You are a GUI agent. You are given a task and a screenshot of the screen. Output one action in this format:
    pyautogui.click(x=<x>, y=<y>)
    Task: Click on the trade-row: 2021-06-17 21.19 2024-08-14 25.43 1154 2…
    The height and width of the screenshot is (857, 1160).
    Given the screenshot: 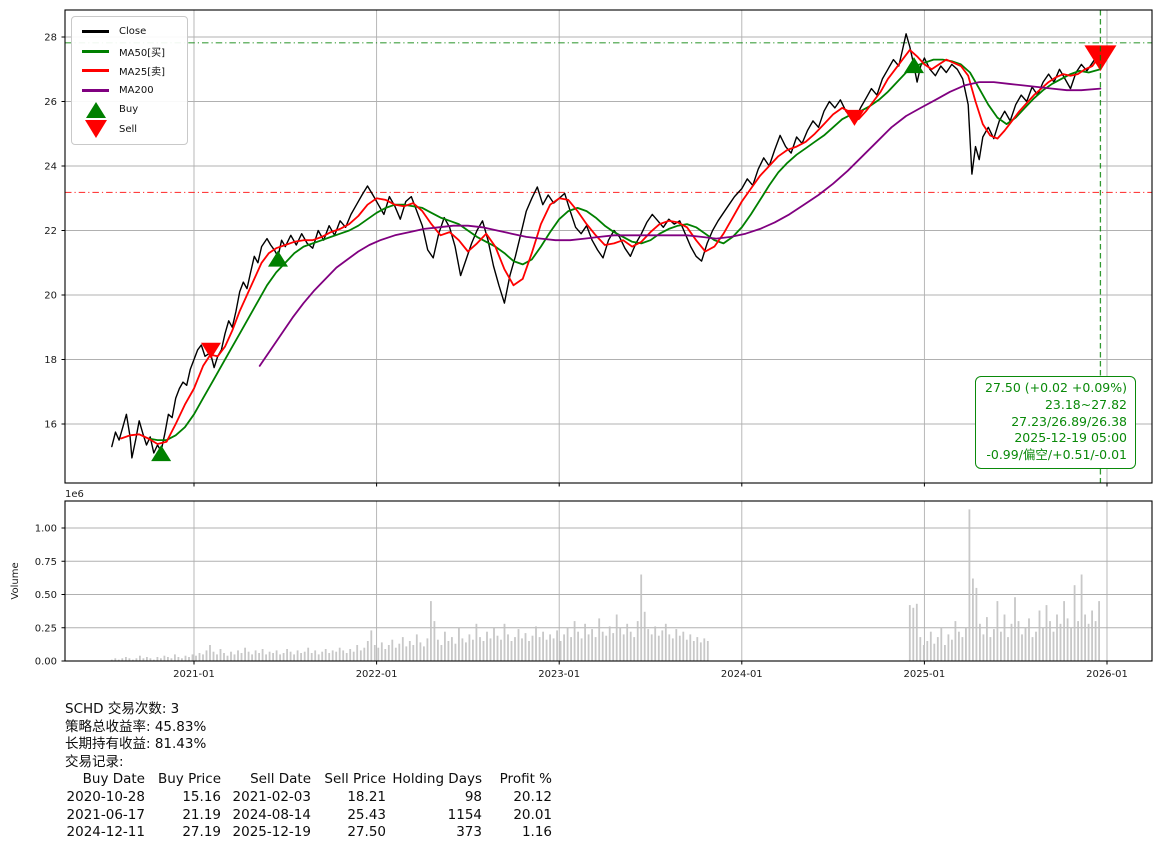 What is the action you would take?
    pyautogui.click(x=308, y=816)
    